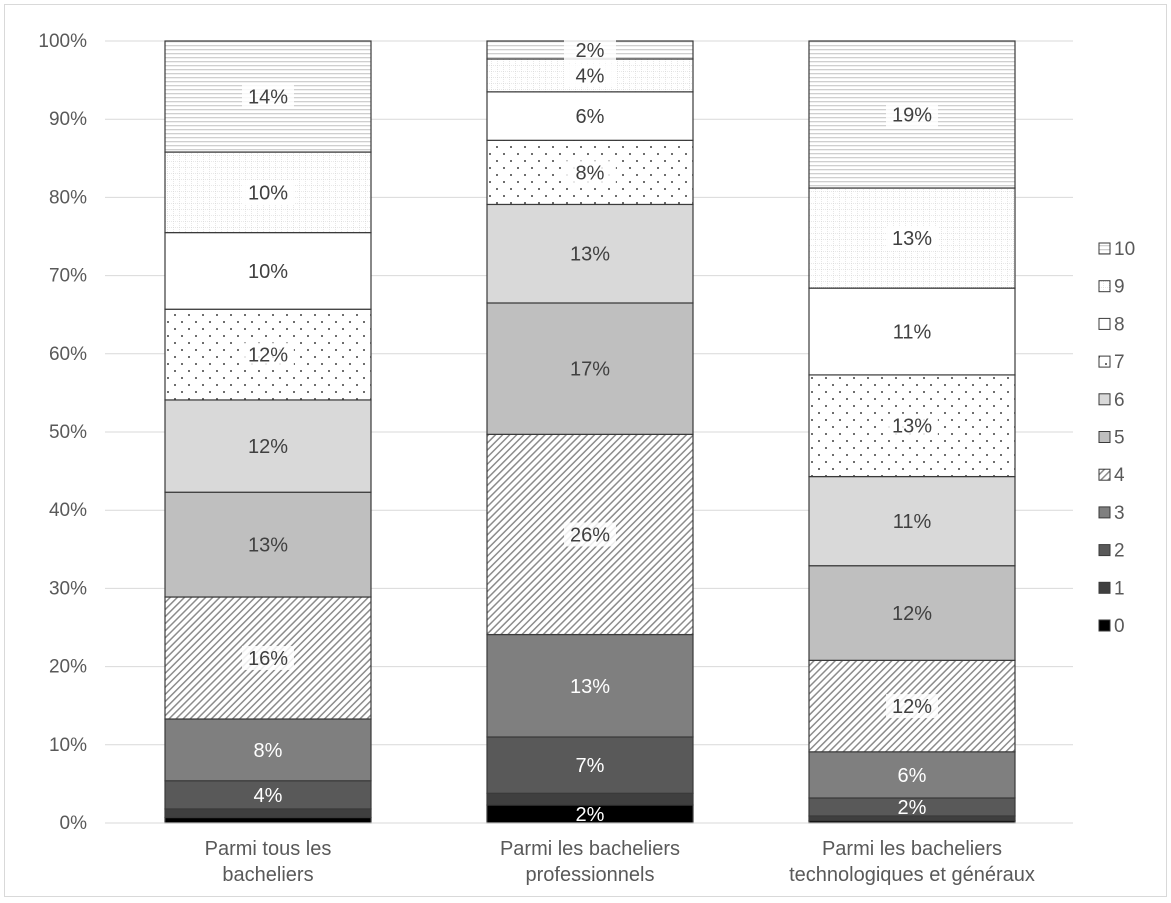 This screenshot has height=903, width=1171. I want to click on y-tick-label: 0%, so click(74, 823).